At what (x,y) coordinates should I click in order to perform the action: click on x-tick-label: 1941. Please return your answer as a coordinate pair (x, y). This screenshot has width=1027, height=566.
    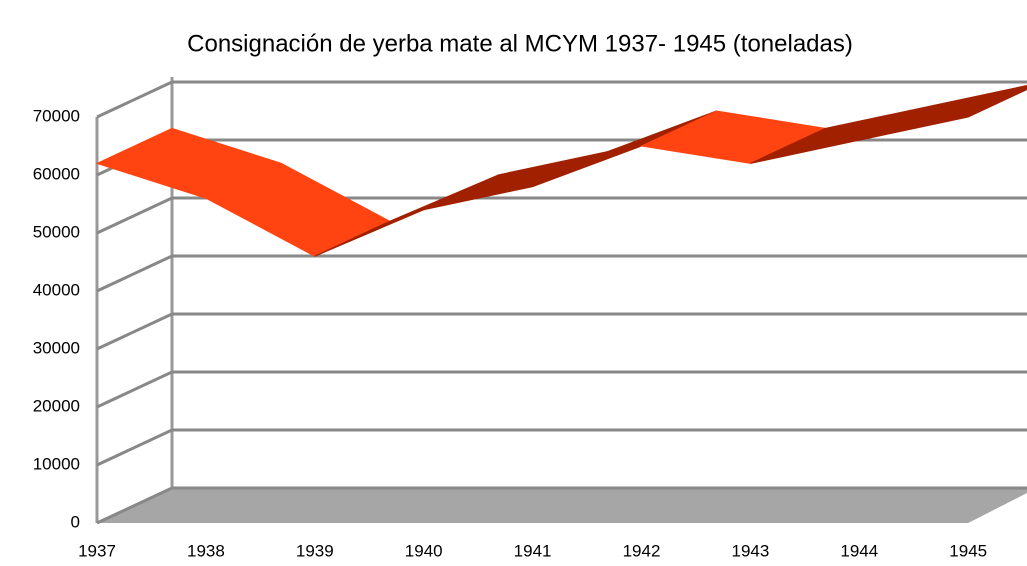
    Looking at the image, I should click on (533, 550).